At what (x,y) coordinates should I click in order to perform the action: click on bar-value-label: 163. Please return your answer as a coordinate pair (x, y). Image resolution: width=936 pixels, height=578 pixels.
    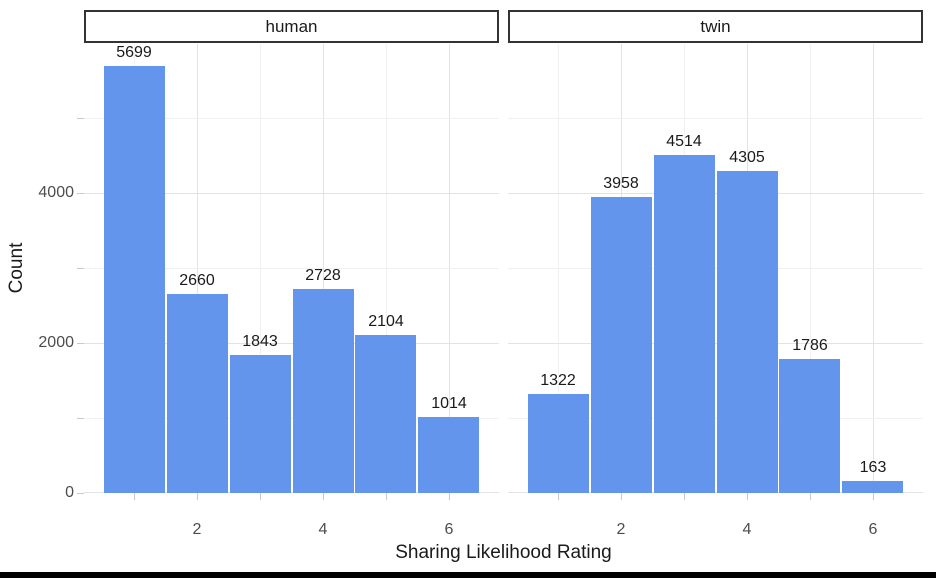
    Looking at the image, I should click on (873, 467).